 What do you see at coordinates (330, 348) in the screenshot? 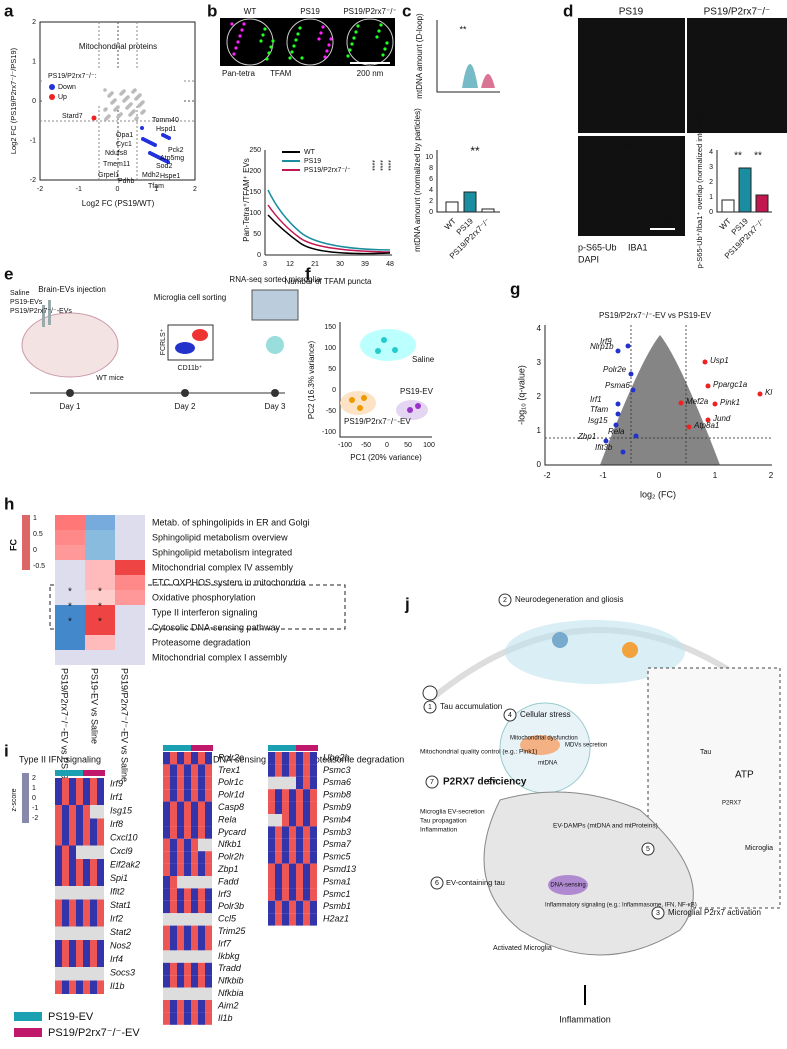
I see `label: 100` at bounding box center [330, 348].